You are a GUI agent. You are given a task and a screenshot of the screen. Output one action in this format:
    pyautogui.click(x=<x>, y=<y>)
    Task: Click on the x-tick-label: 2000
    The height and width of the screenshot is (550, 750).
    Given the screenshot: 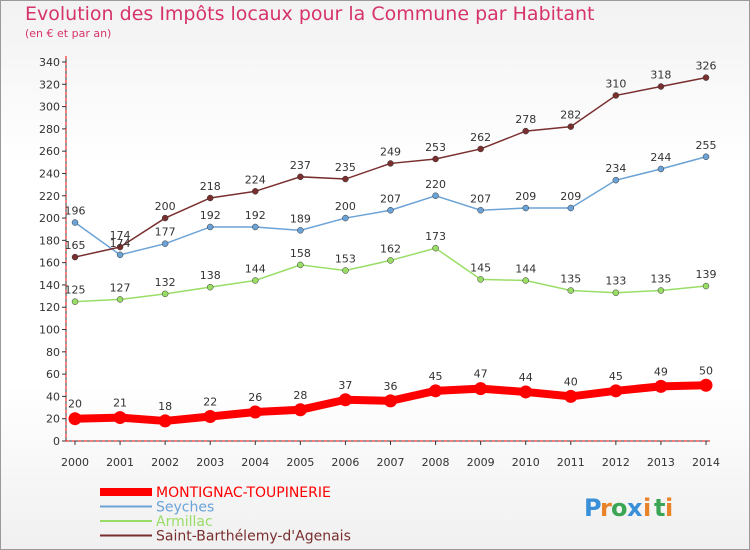 What is the action you would take?
    pyautogui.click(x=75, y=462)
    